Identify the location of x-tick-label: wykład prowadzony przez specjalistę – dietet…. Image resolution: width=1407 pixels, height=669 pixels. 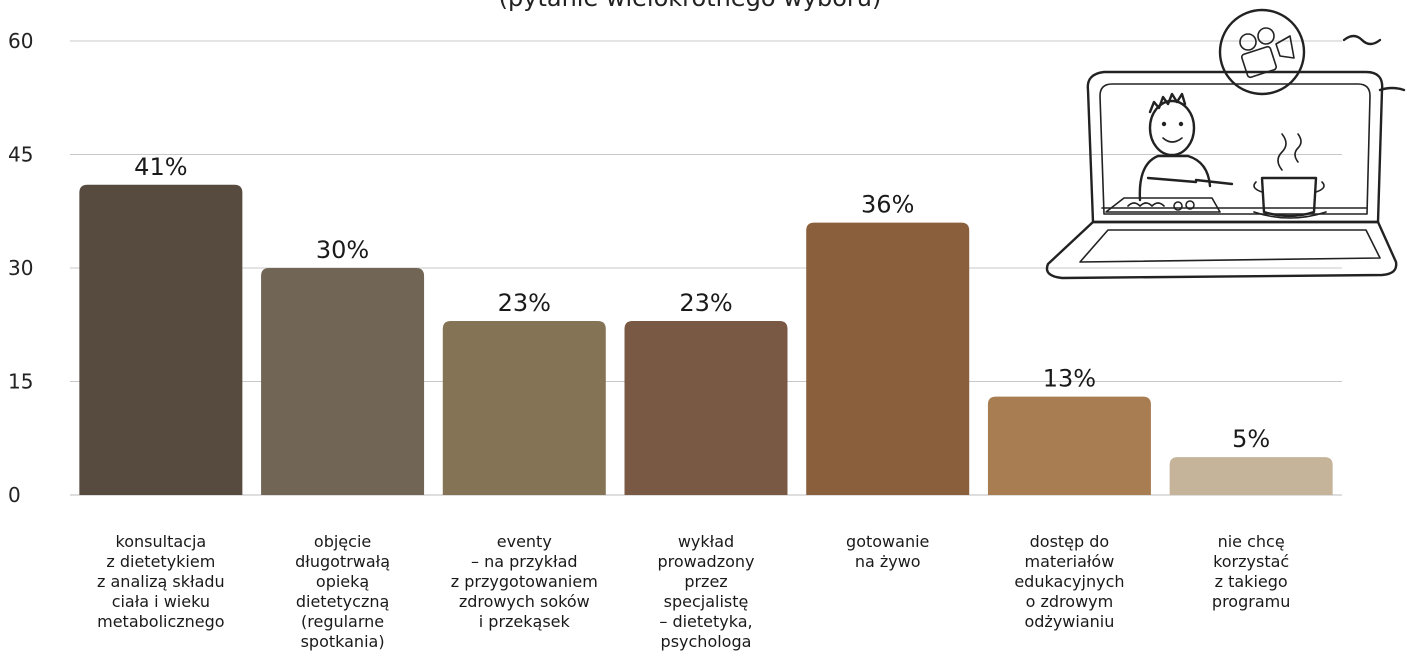
(705, 591).